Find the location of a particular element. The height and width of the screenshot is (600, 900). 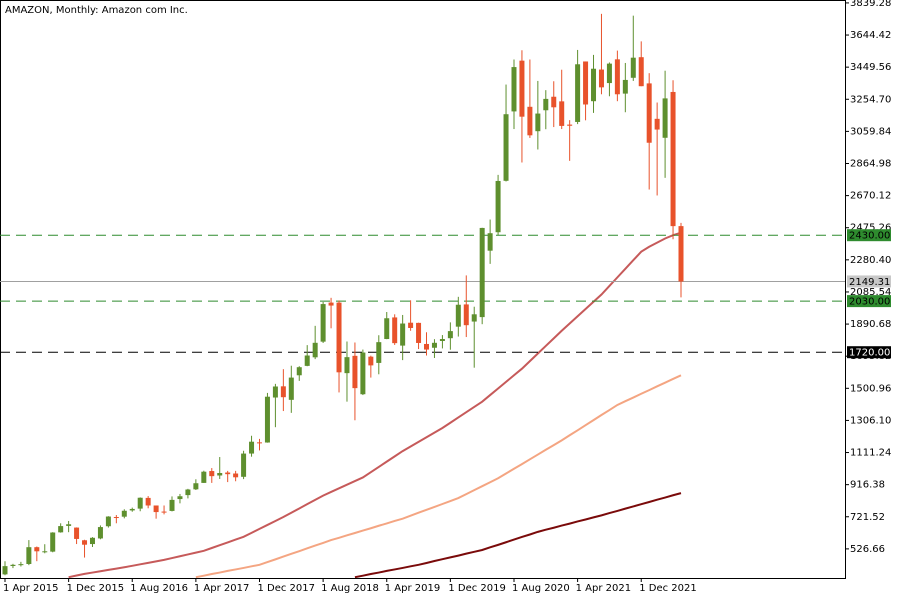

x-tick-label: 1 Dec 2019 is located at coordinates (477, 588).